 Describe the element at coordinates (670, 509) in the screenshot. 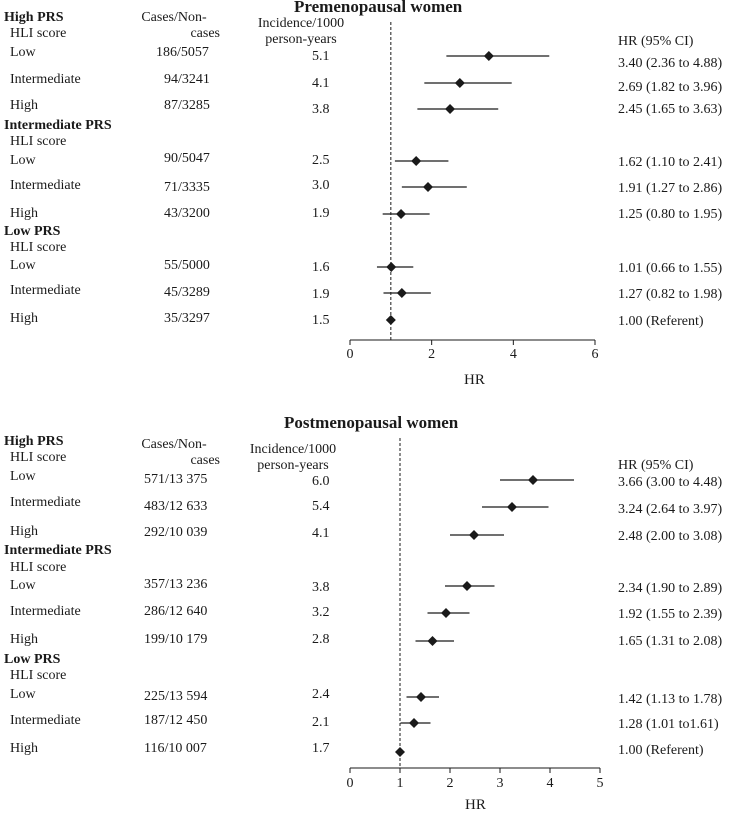

I see `row-hr-text: 3.24 (2.64 to 3.97)` at that location.